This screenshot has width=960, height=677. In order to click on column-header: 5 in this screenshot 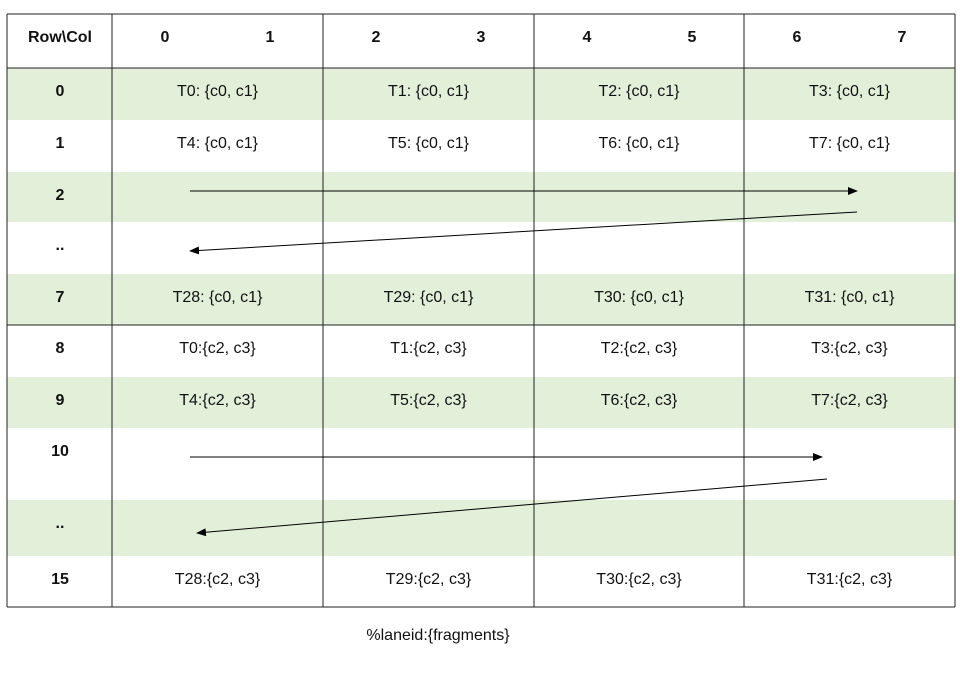, I will do `click(692, 37)`.